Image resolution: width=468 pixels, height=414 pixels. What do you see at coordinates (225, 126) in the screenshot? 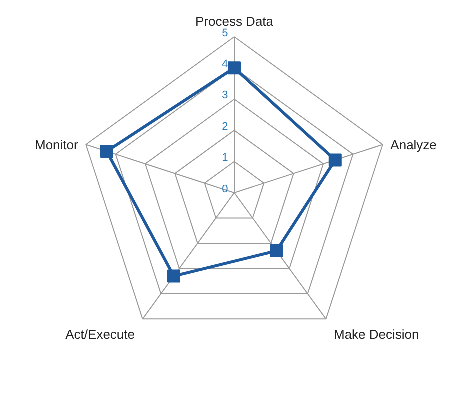
I see `y-tick-label: 2` at bounding box center [225, 126].